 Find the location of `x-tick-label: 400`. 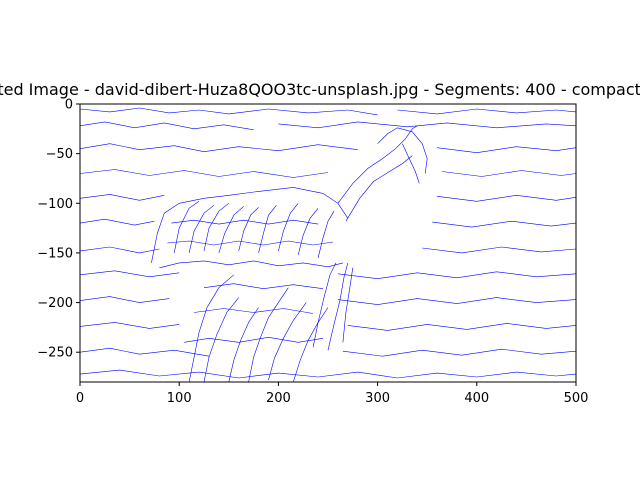

x-tick-label: 400 is located at coordinates (476, 398).